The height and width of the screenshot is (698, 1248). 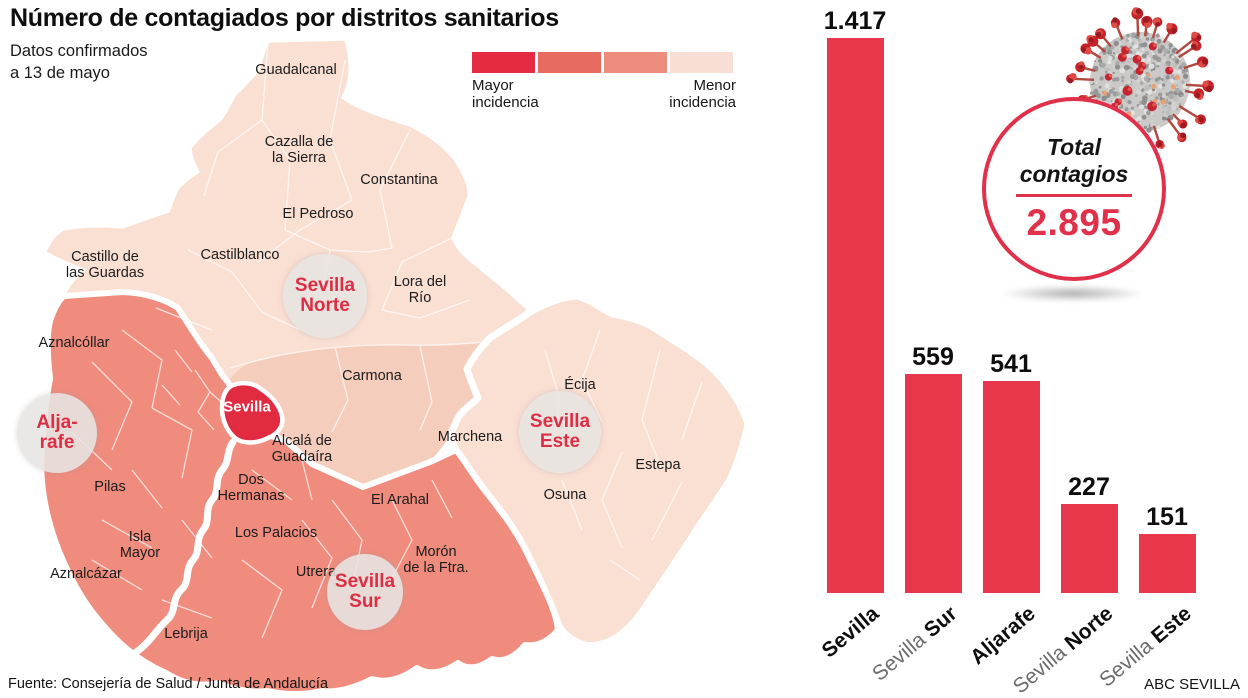 I want to click on bar-value-label: 541, so click(x=1011, y=364).